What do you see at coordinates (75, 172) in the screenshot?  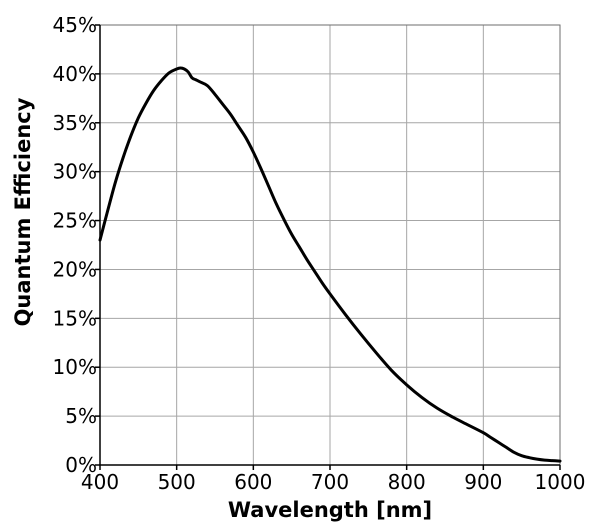 I see `y-tick-label: 30%` at bounding box center [75, 172].